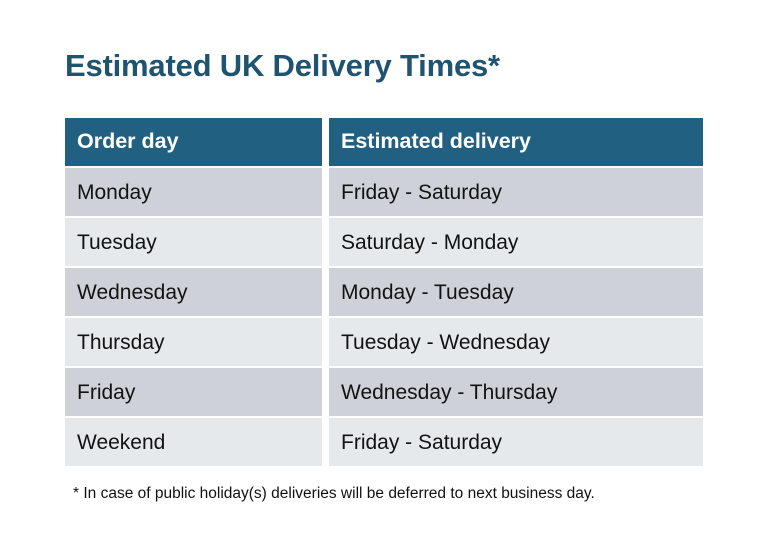 The image size is (769, 555). Describe the element at coordinates (193, 392) in the screenshot. I see `cell-order-day: Friday` at that location.